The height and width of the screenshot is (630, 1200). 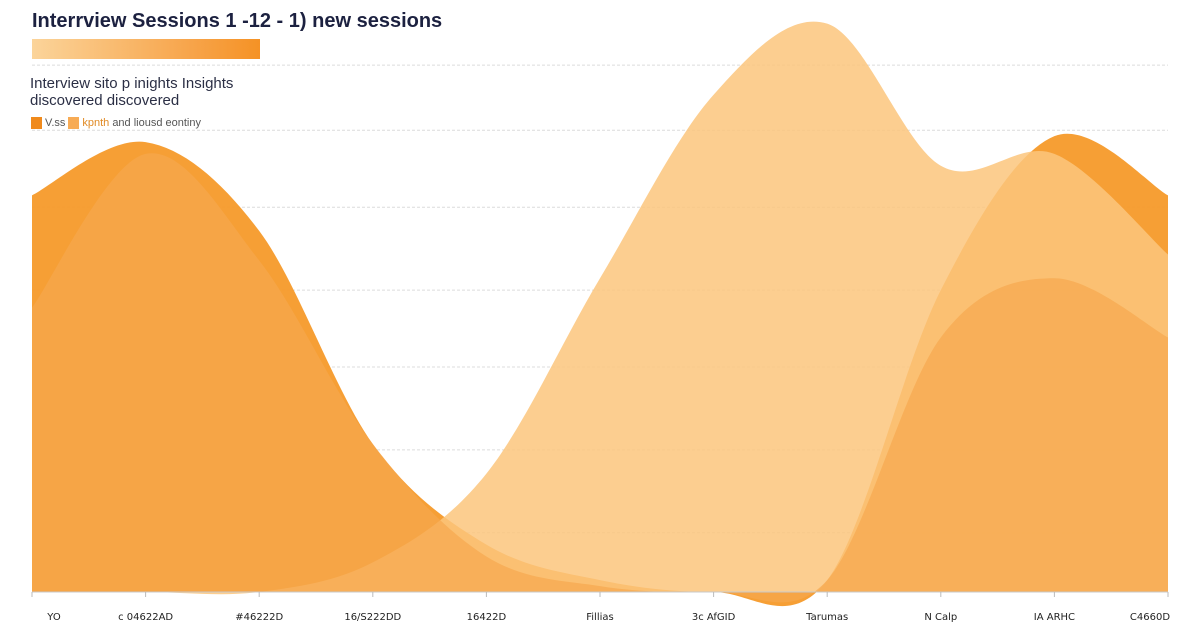 What do you see at coordinates (487, 617) in the screenshot?
I see `x-tick-label: 16422D` at bounding box center [487, 617].